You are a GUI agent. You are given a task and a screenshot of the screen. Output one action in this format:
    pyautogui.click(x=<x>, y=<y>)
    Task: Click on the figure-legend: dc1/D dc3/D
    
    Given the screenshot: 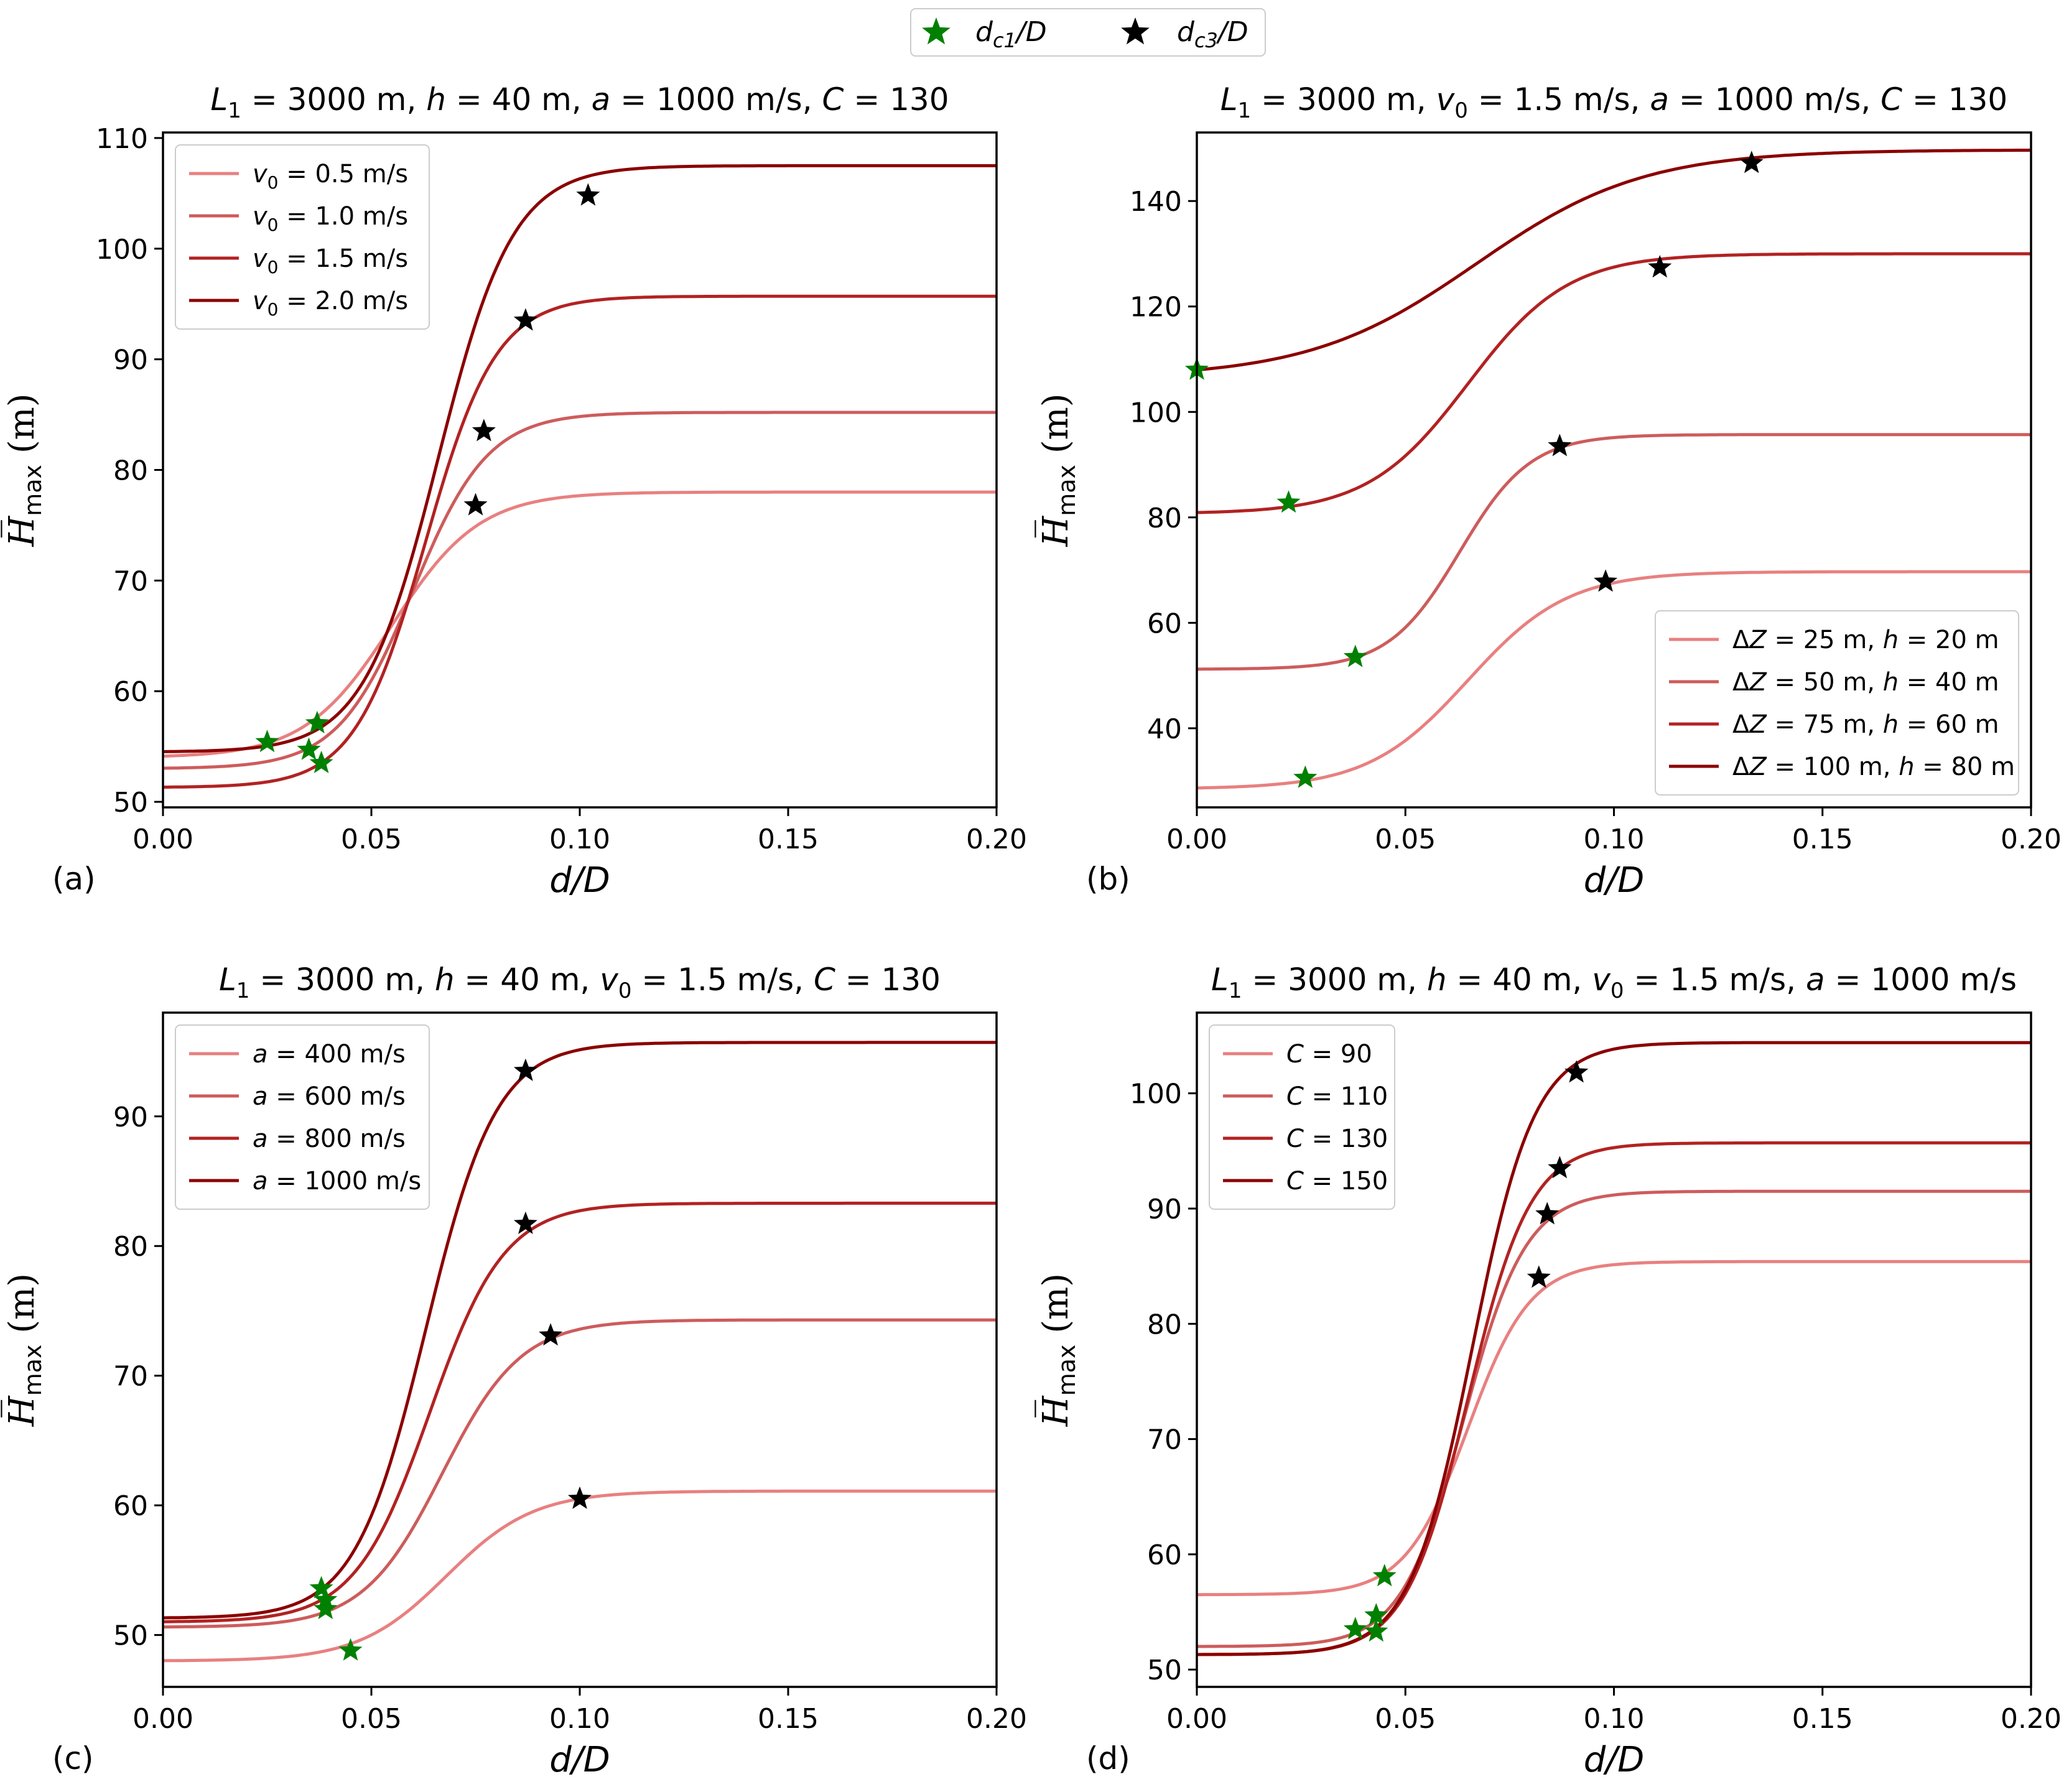 What is the action you would take?
    pyautogui.click(x=1088, y=32)
    